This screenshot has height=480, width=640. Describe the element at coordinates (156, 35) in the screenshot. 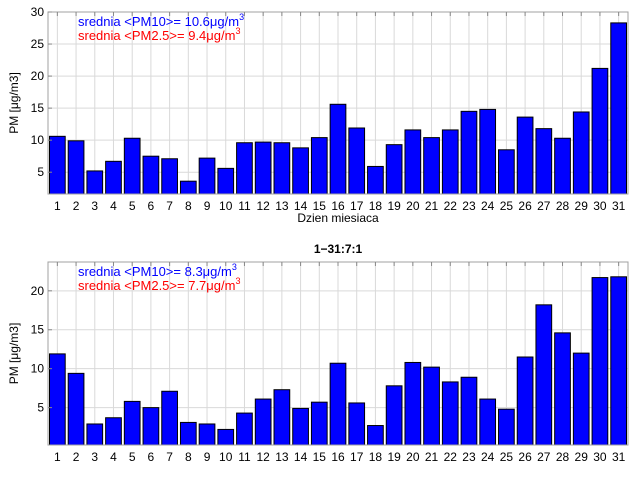

I see `annotation-text: srednia <PM2.5>= 9.4μg/m` at that location.